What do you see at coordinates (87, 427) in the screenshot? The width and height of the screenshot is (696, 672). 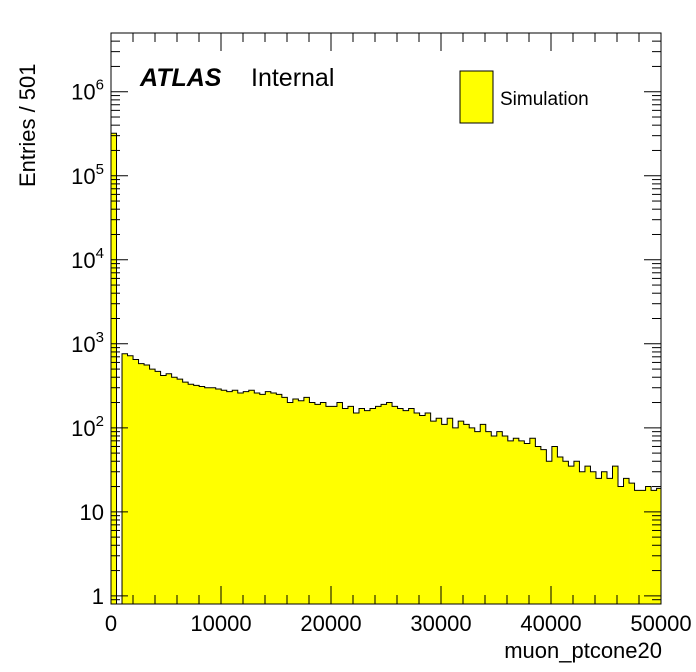 I see `y-tick-label: 10²` at bounding box center [87, 427].